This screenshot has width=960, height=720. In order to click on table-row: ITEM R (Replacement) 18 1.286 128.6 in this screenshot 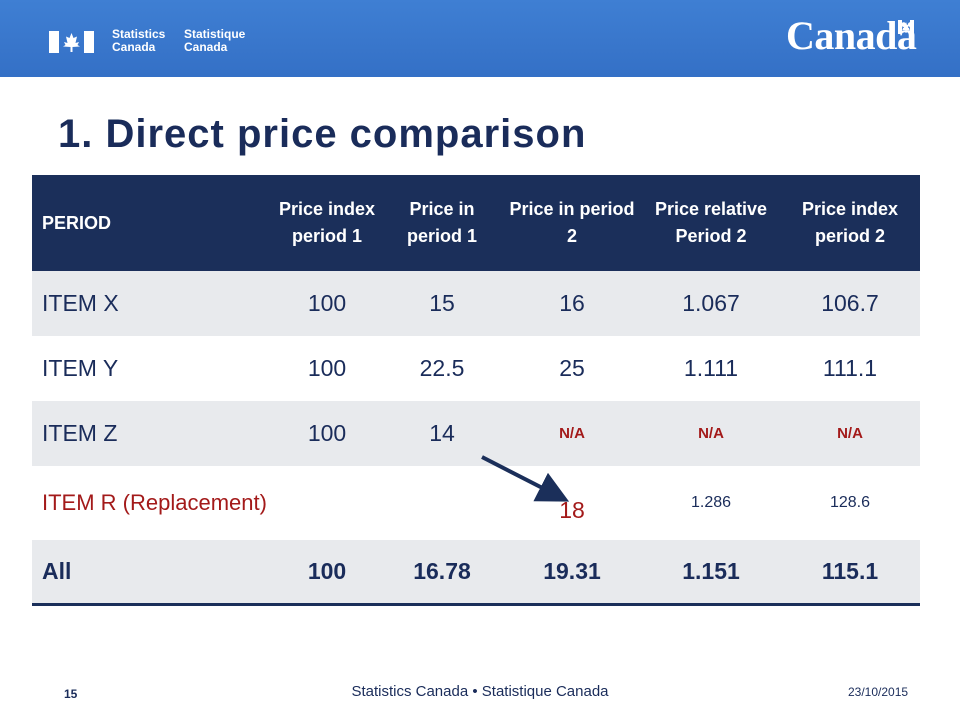, I will do `click(476, 503)`.